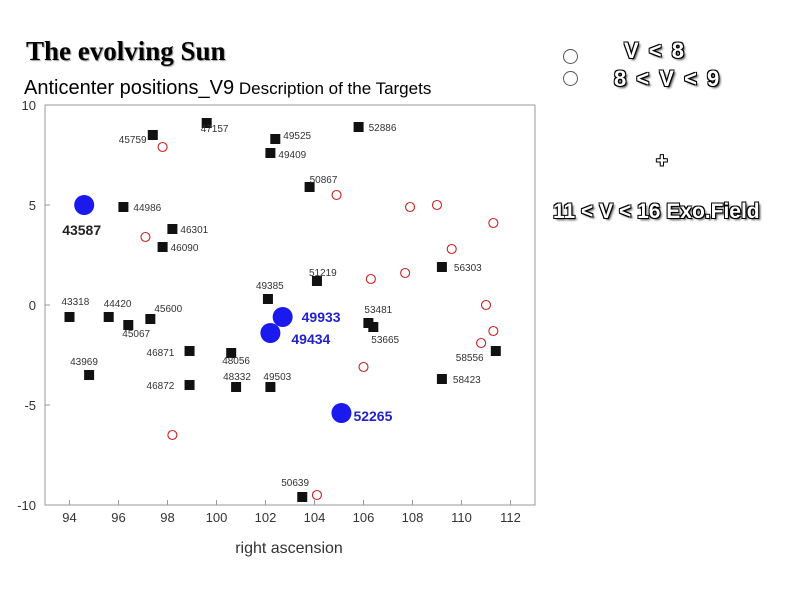 This screenshot has width=794, height=595. What do you see at coordinates (656, 211) in the screenshot?
I see `legend-label-exo-field: 11 < V < 16 Exo.Field` at bounding box center [656, 211].